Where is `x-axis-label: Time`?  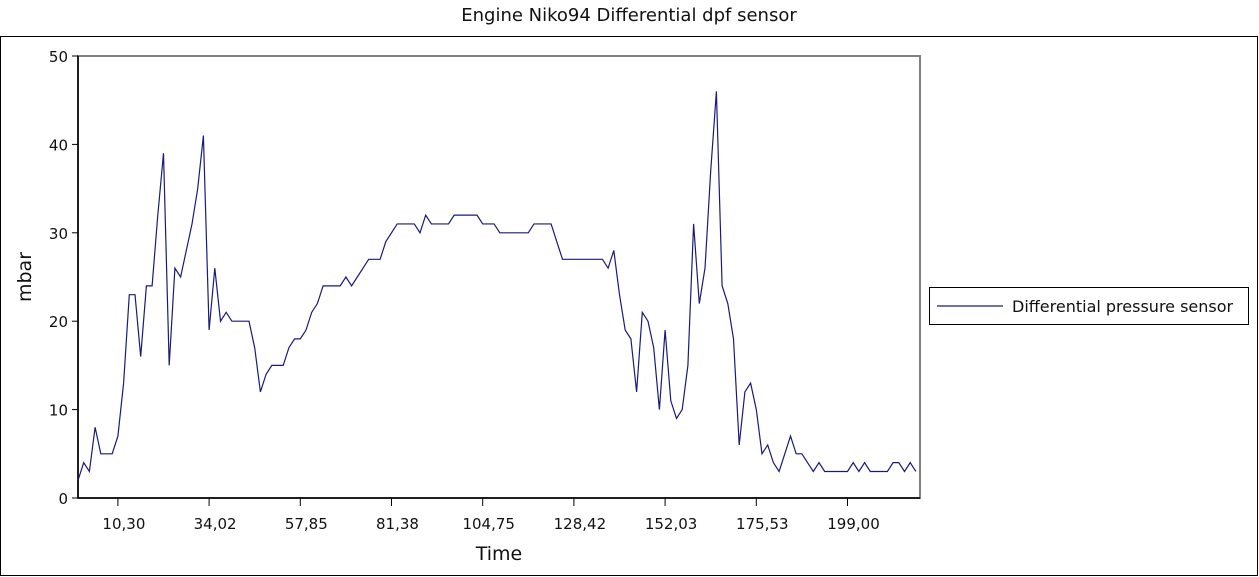 x-axis-label: Time is located at coordinates (499, 554).